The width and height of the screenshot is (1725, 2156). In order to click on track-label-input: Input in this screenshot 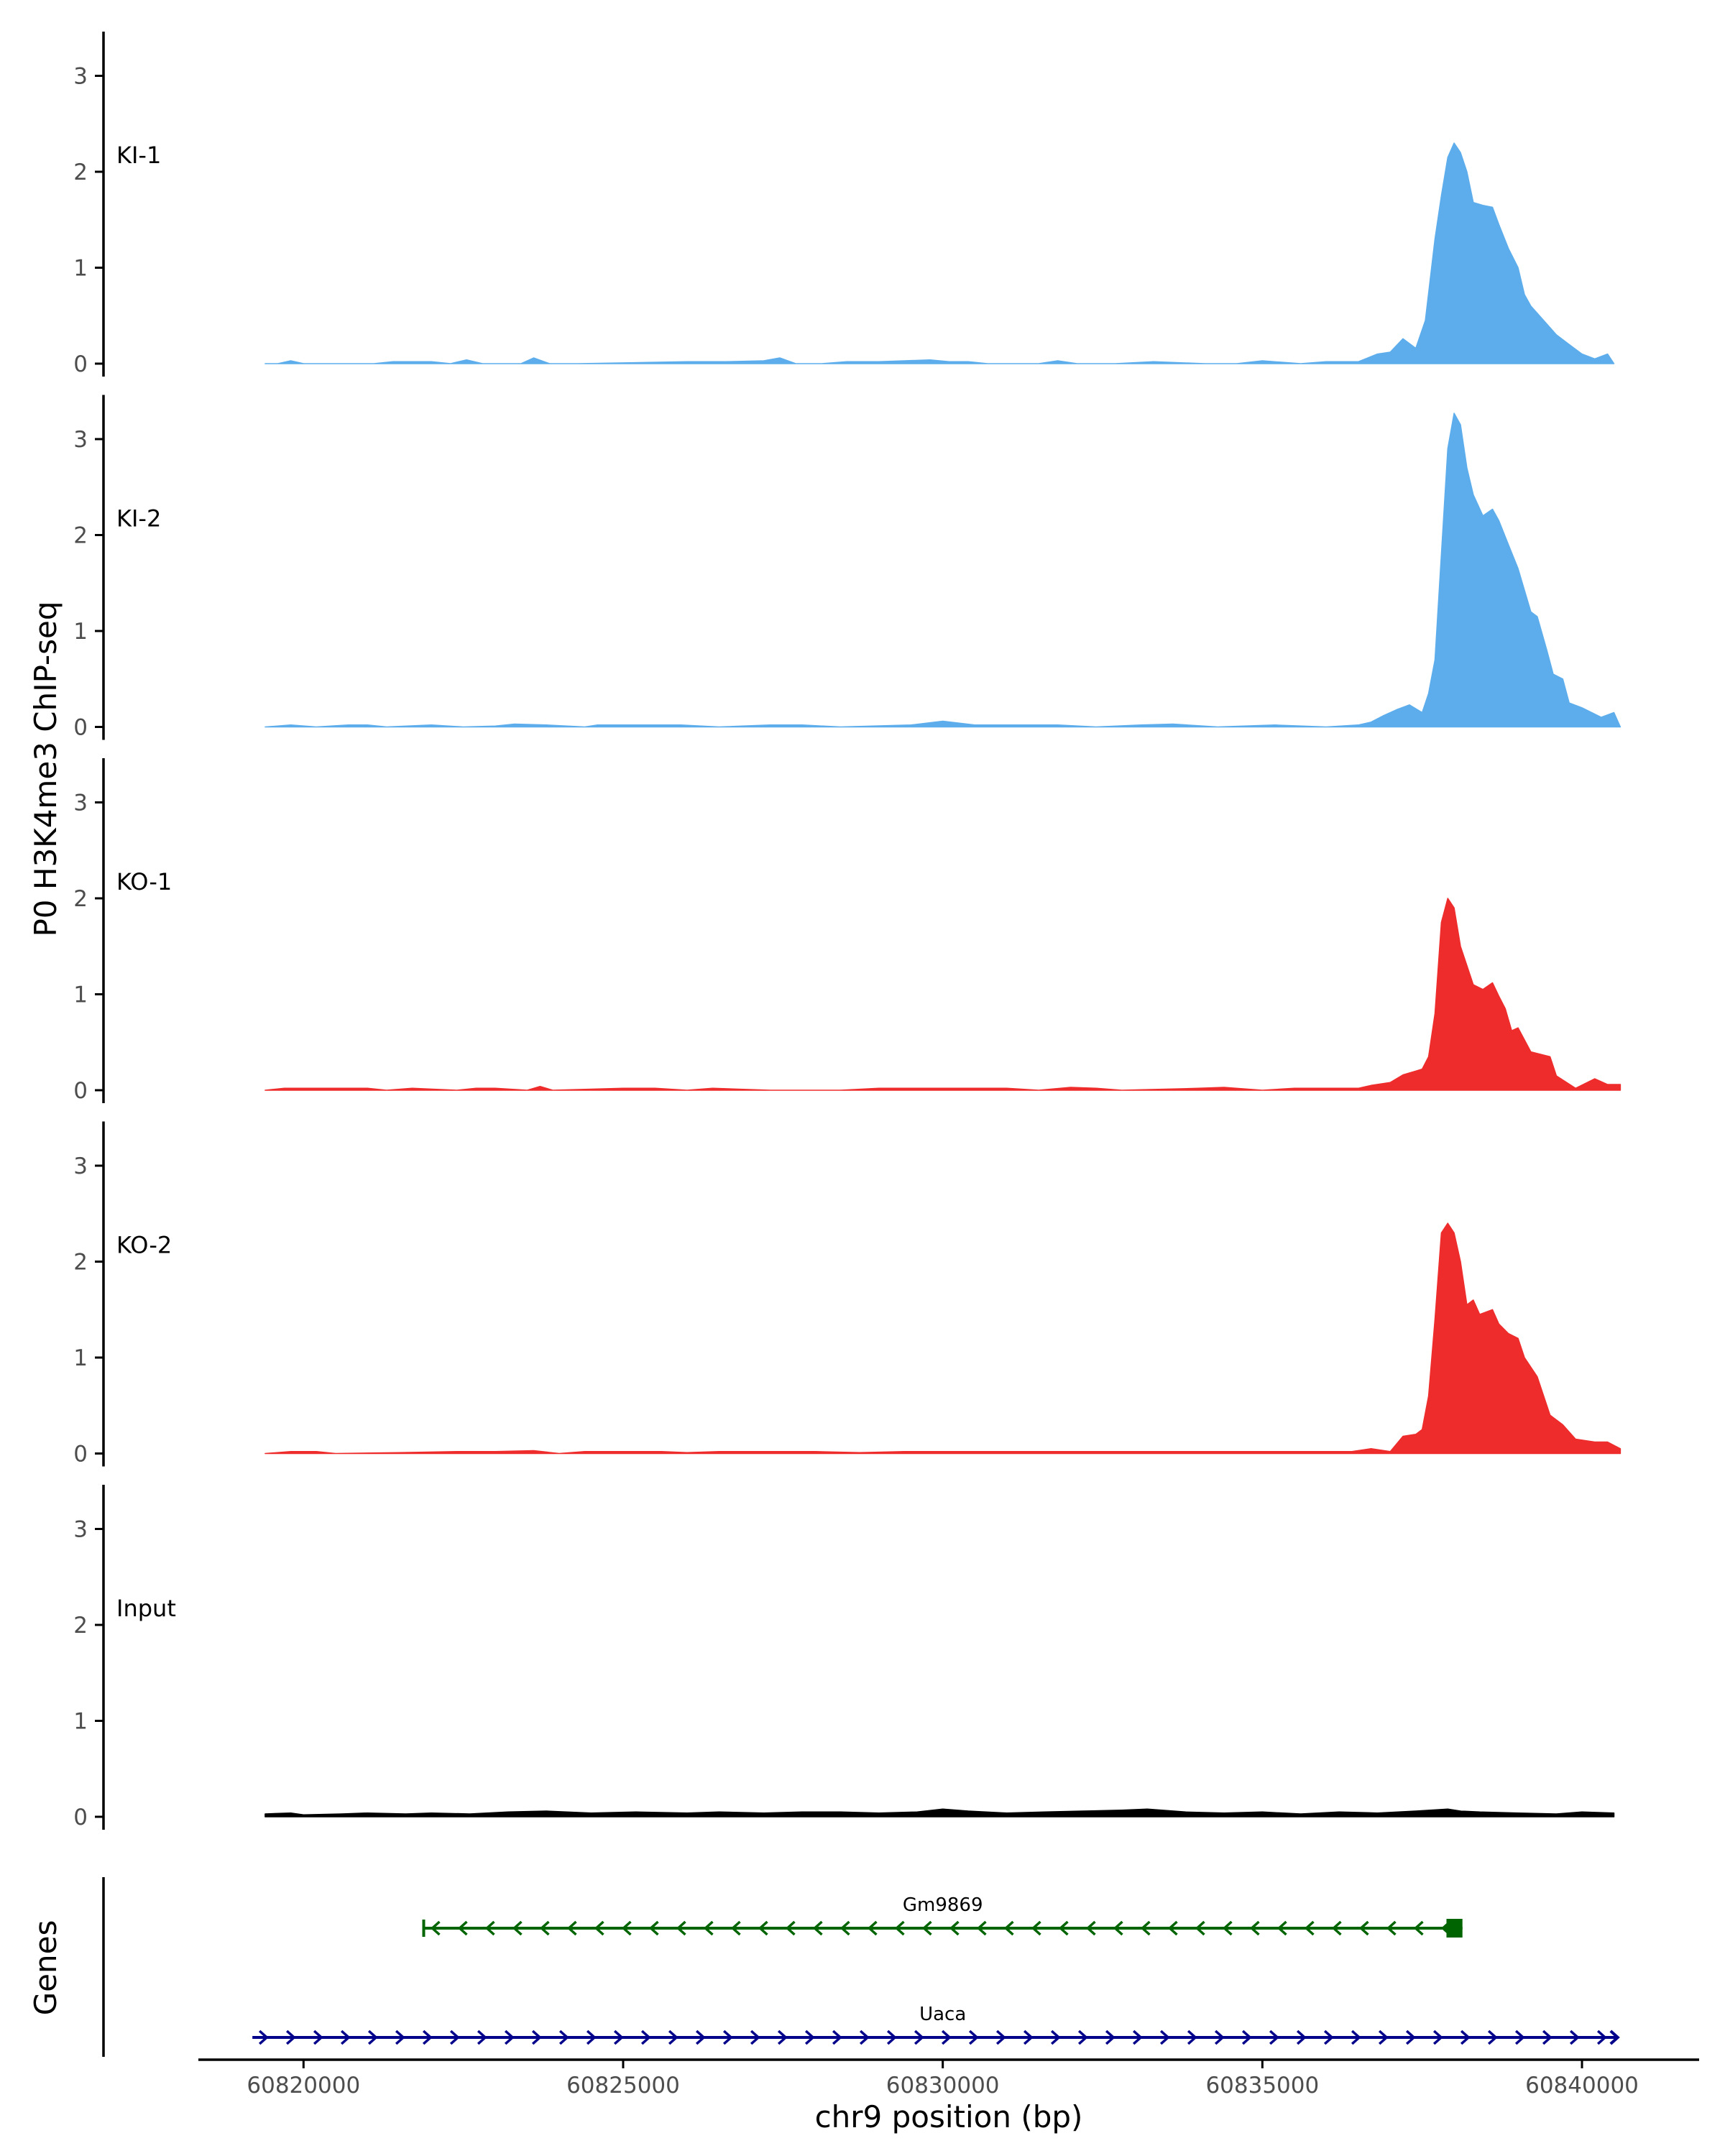, I will do `click(146, 1608)`.